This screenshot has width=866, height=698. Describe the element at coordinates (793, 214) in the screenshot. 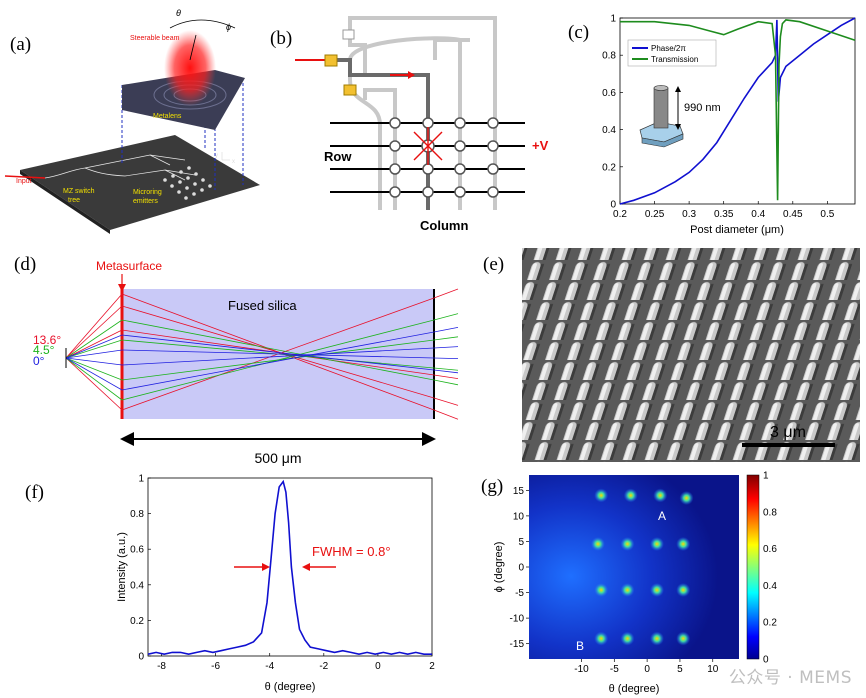

I see `c-xtick-label: 0.45` at that location.